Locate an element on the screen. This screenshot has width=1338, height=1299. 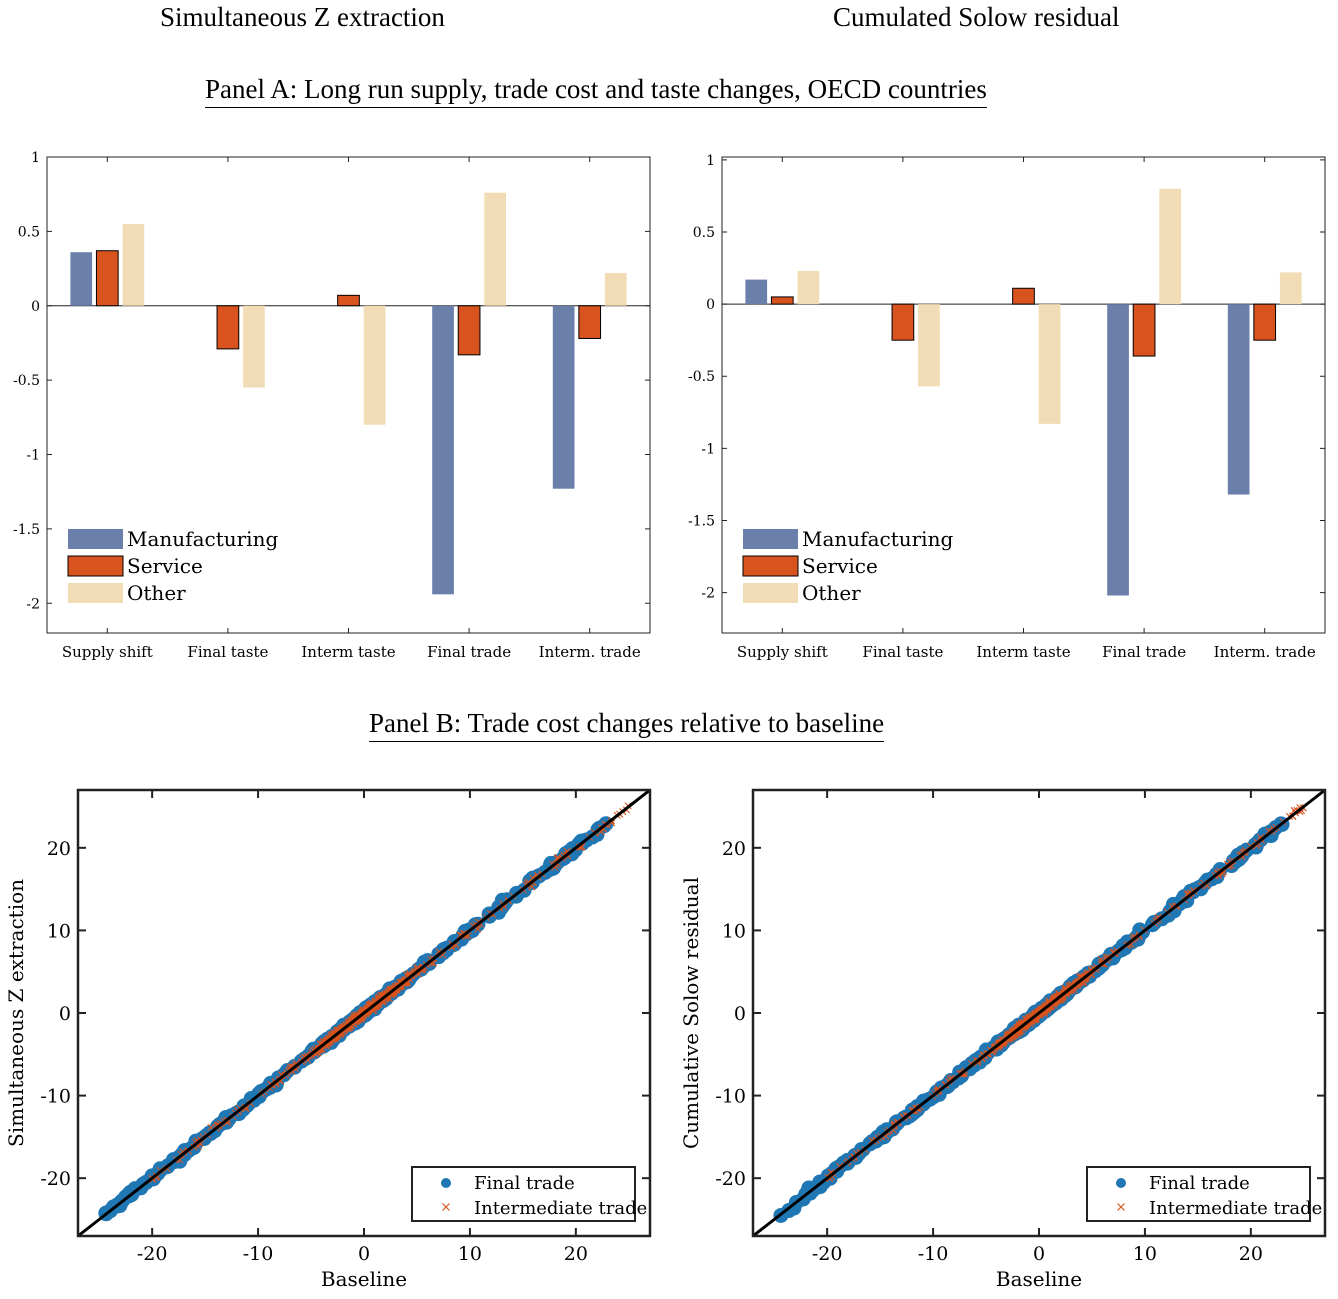
x-axis-label: Baseline is located at coordinates (364, 1279).